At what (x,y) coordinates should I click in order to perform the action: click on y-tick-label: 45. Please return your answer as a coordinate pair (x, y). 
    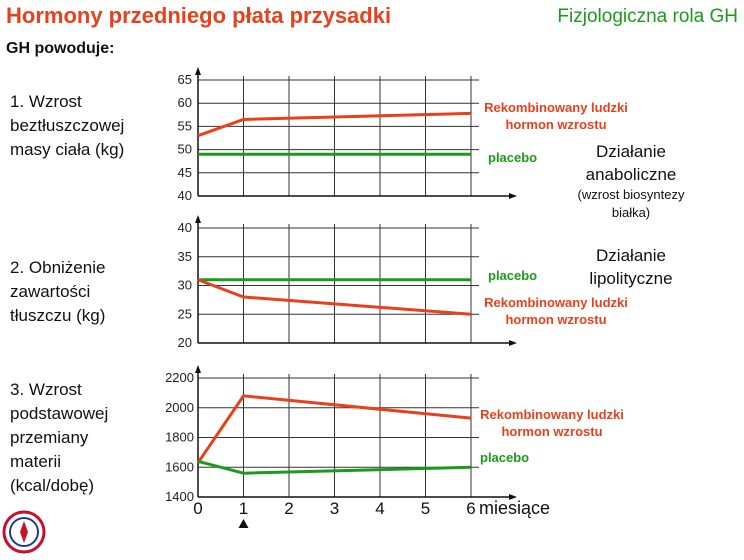
    Looking at the image, I should click on (185, 172).